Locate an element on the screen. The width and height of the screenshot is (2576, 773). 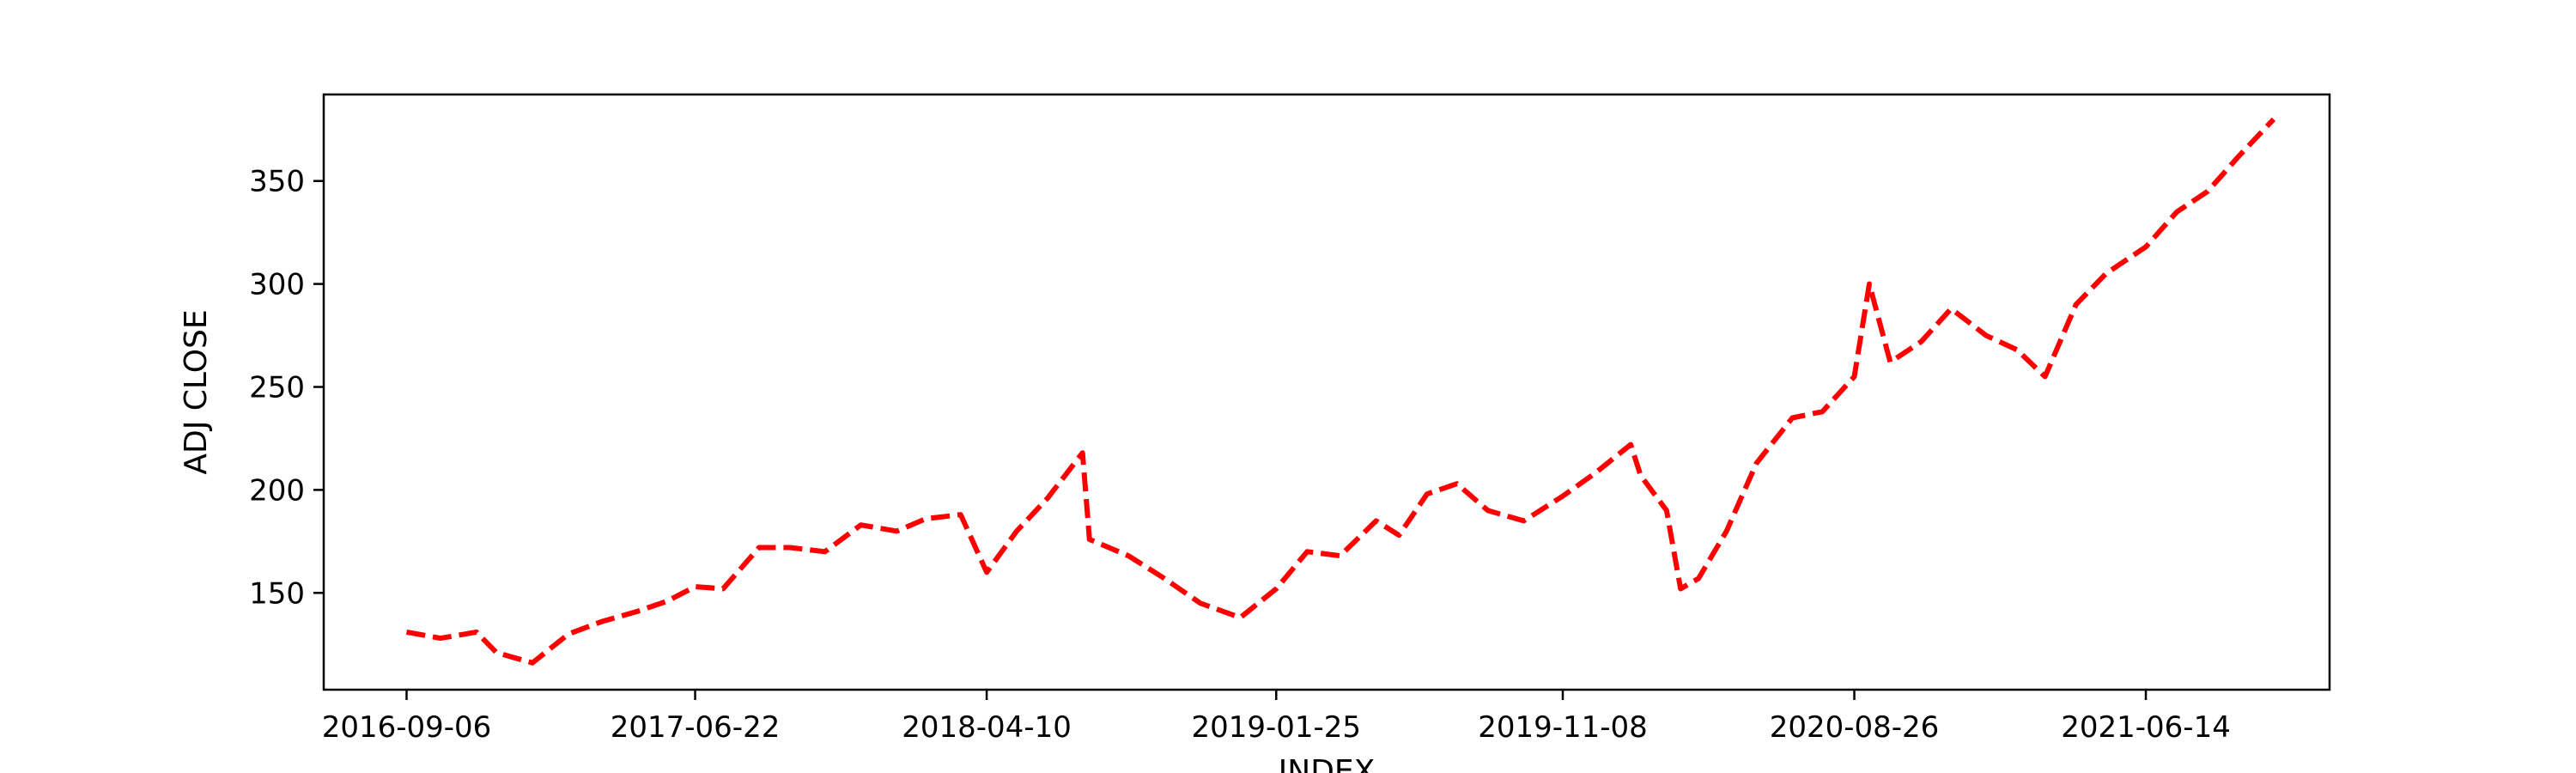
x-axis-label: INDEX is located at coordinates (1327, 763).